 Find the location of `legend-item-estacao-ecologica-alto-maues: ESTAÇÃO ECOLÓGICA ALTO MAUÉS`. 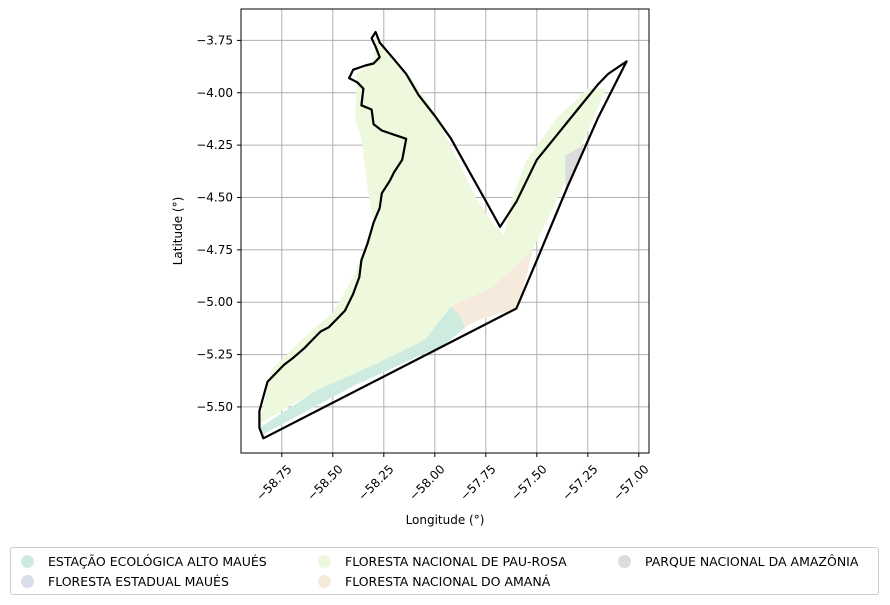

legend-item-estacao-ecologica-alto-maues: ESTAÇÃO ECOLÓGICA ALTO MAUÉS is located at coordinates (144, 561).